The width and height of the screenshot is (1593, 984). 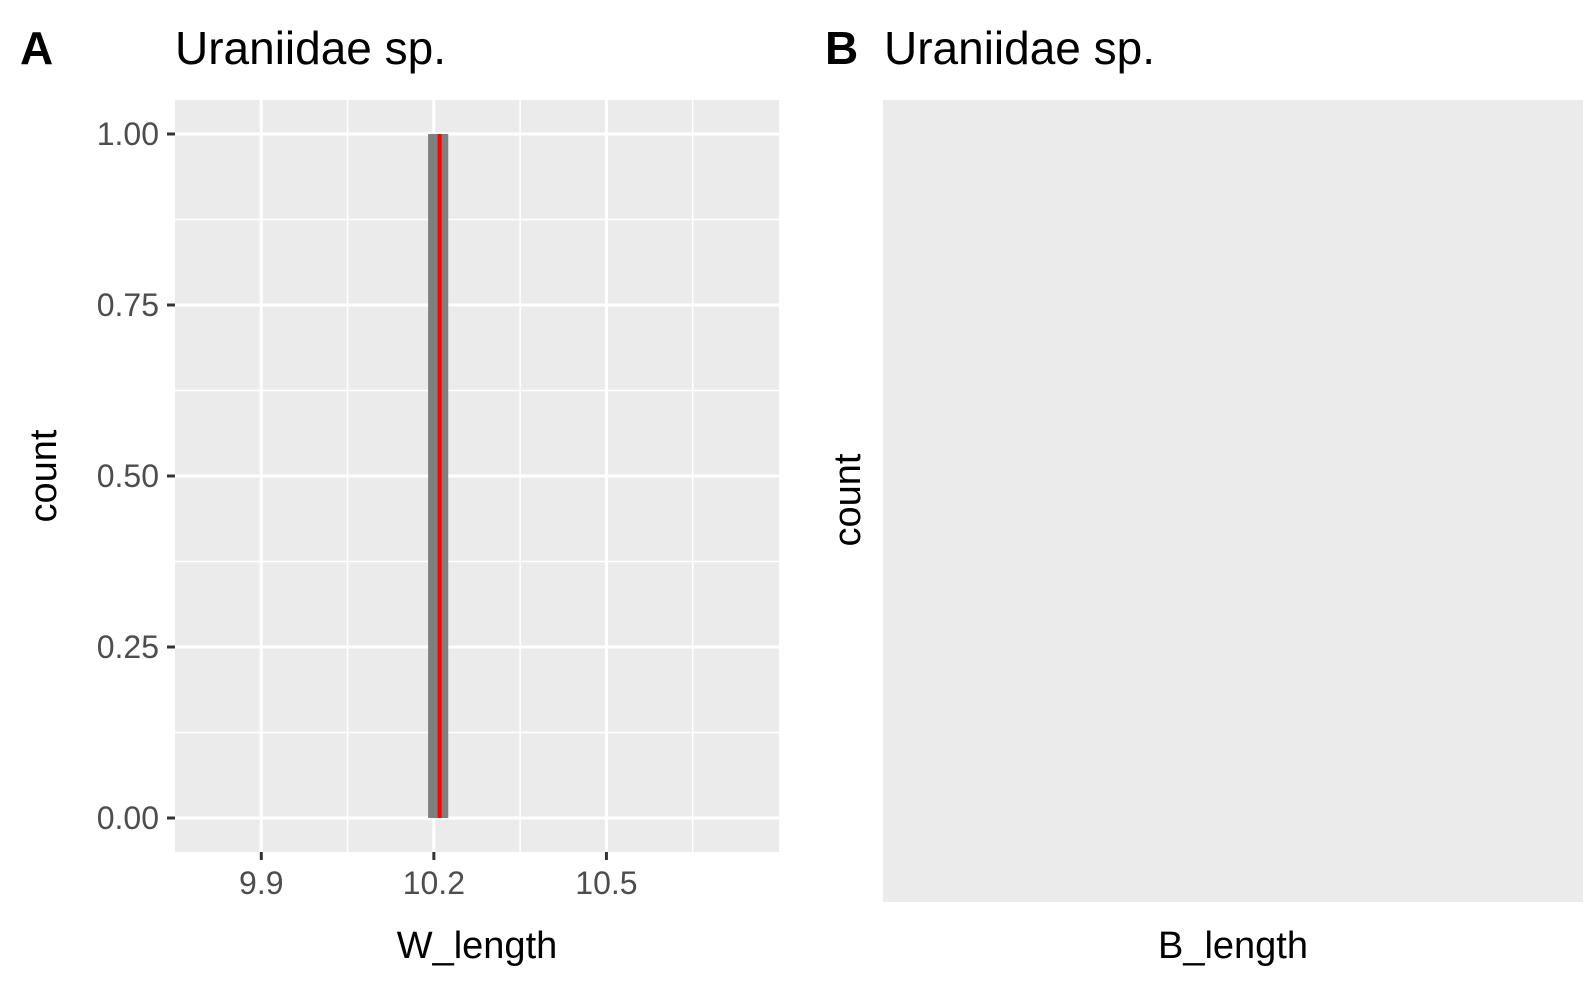 I want to click on panel-a-x-axis: 9.9 10.2 10.5, so click(x=438, y=876).